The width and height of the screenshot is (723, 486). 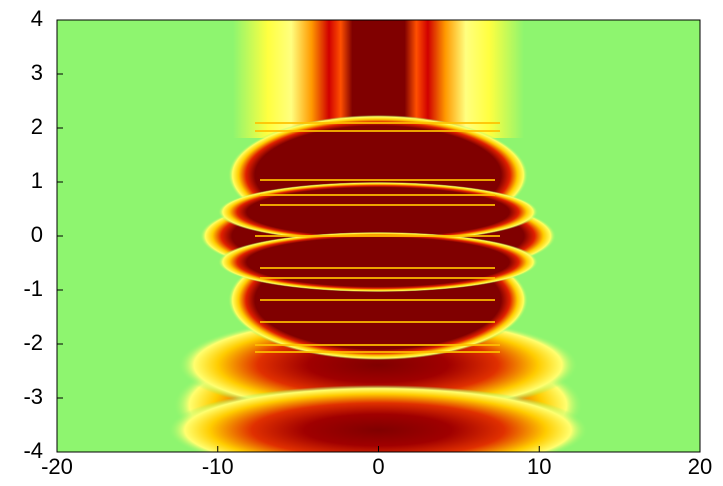 I want to click on y-tick-label: -2, so click(x=33, y=342).